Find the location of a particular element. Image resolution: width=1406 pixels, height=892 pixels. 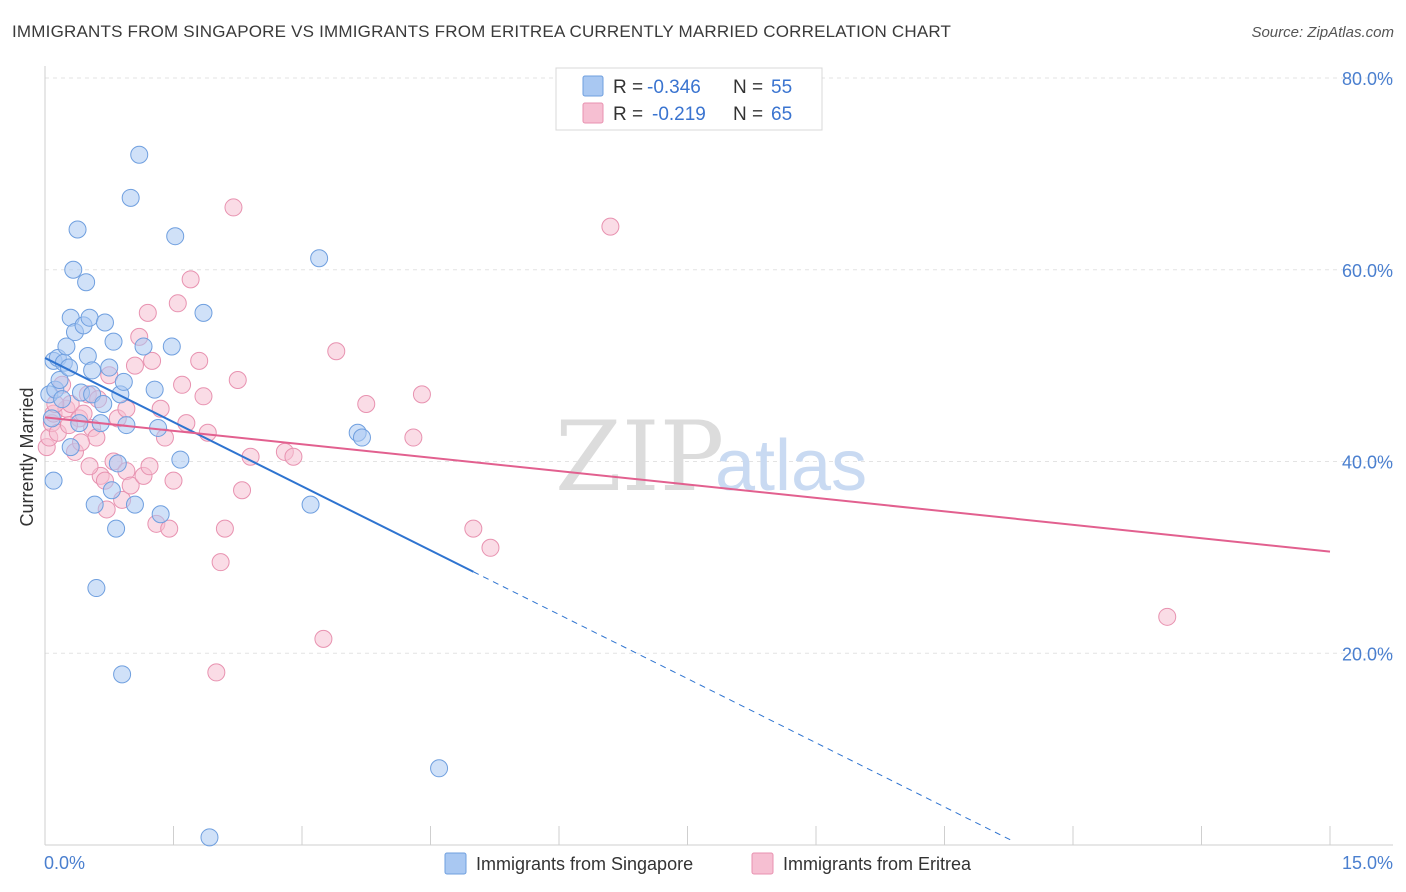

legend-n-label-eritrea: N = is located at coordinates (748, 114).